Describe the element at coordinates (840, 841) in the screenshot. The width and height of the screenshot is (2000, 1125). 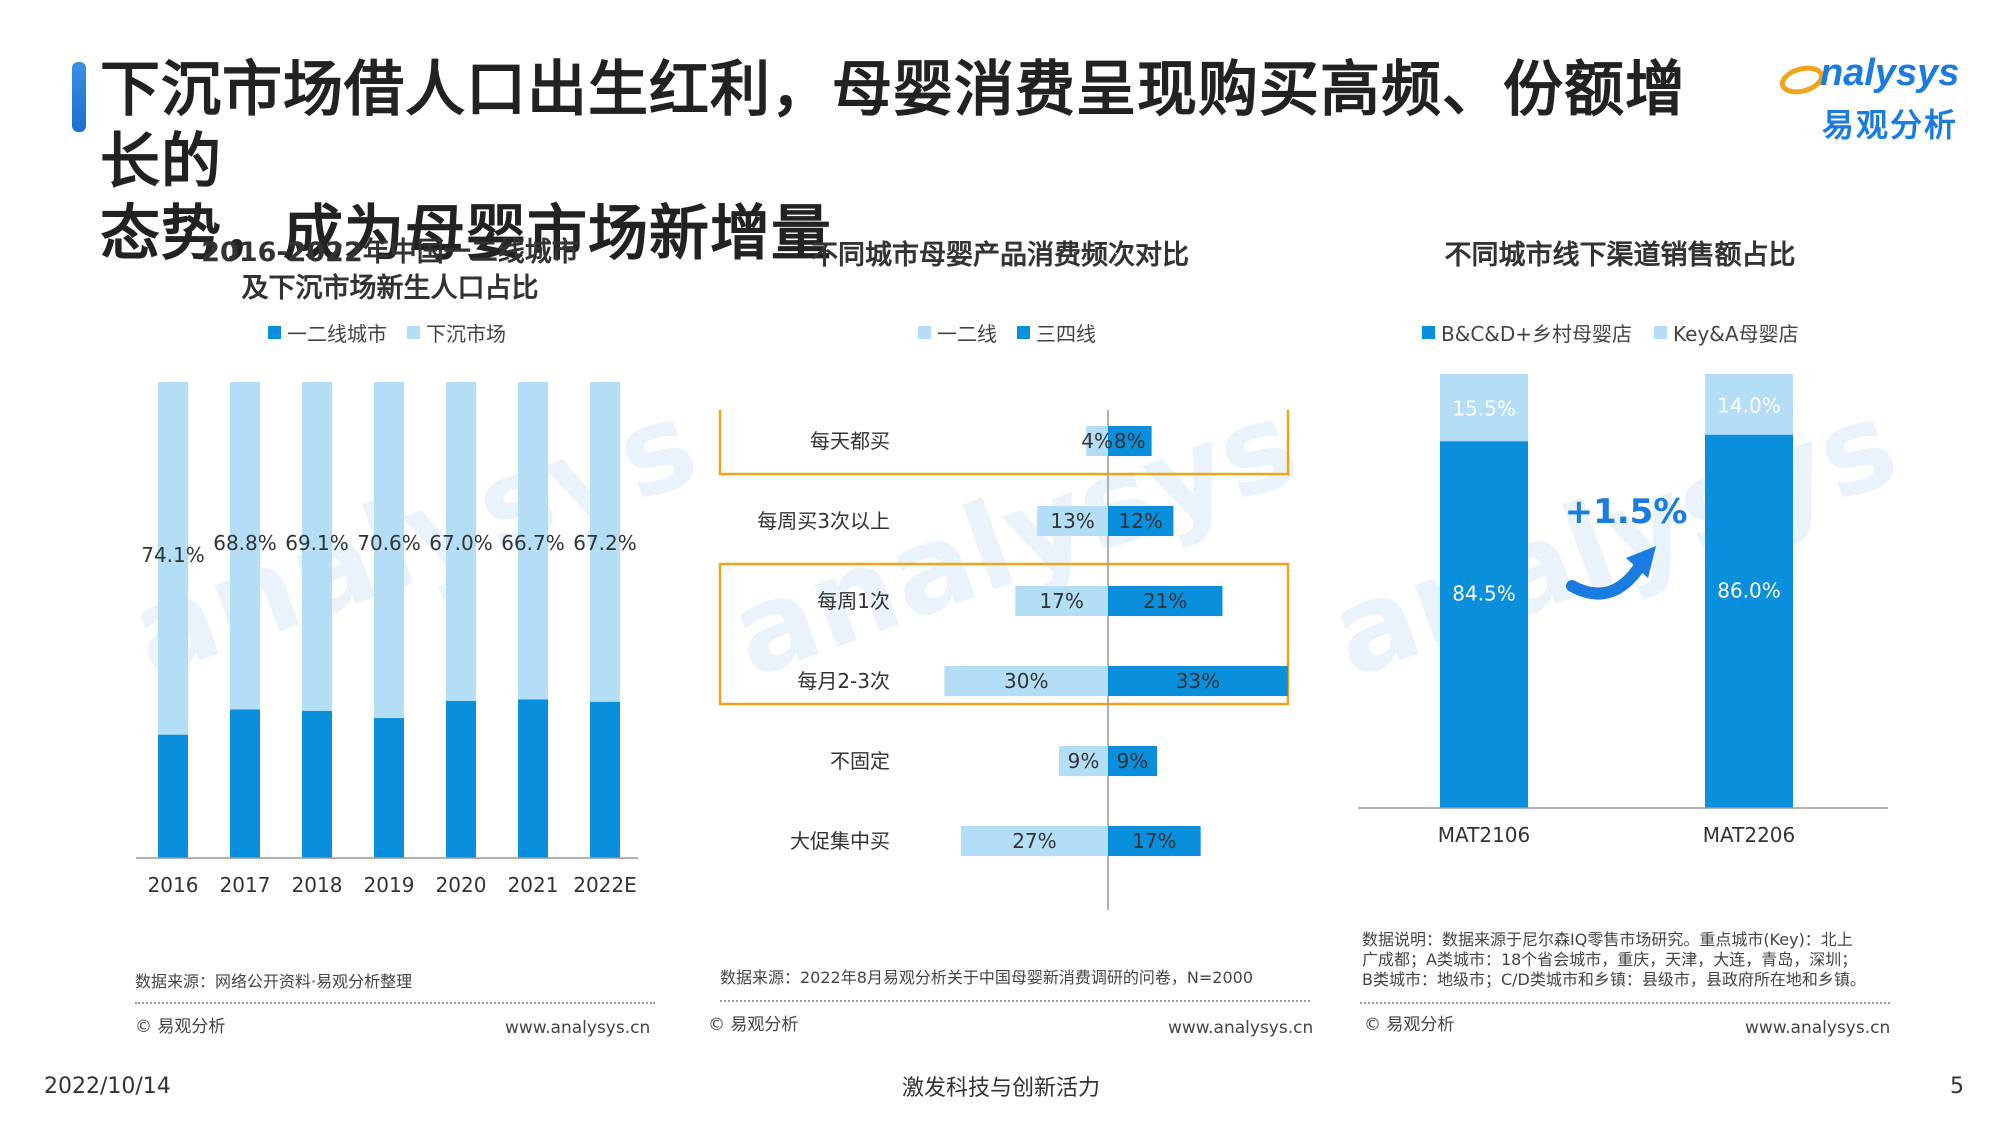
I see `category-label: 大促集中买` at that location.